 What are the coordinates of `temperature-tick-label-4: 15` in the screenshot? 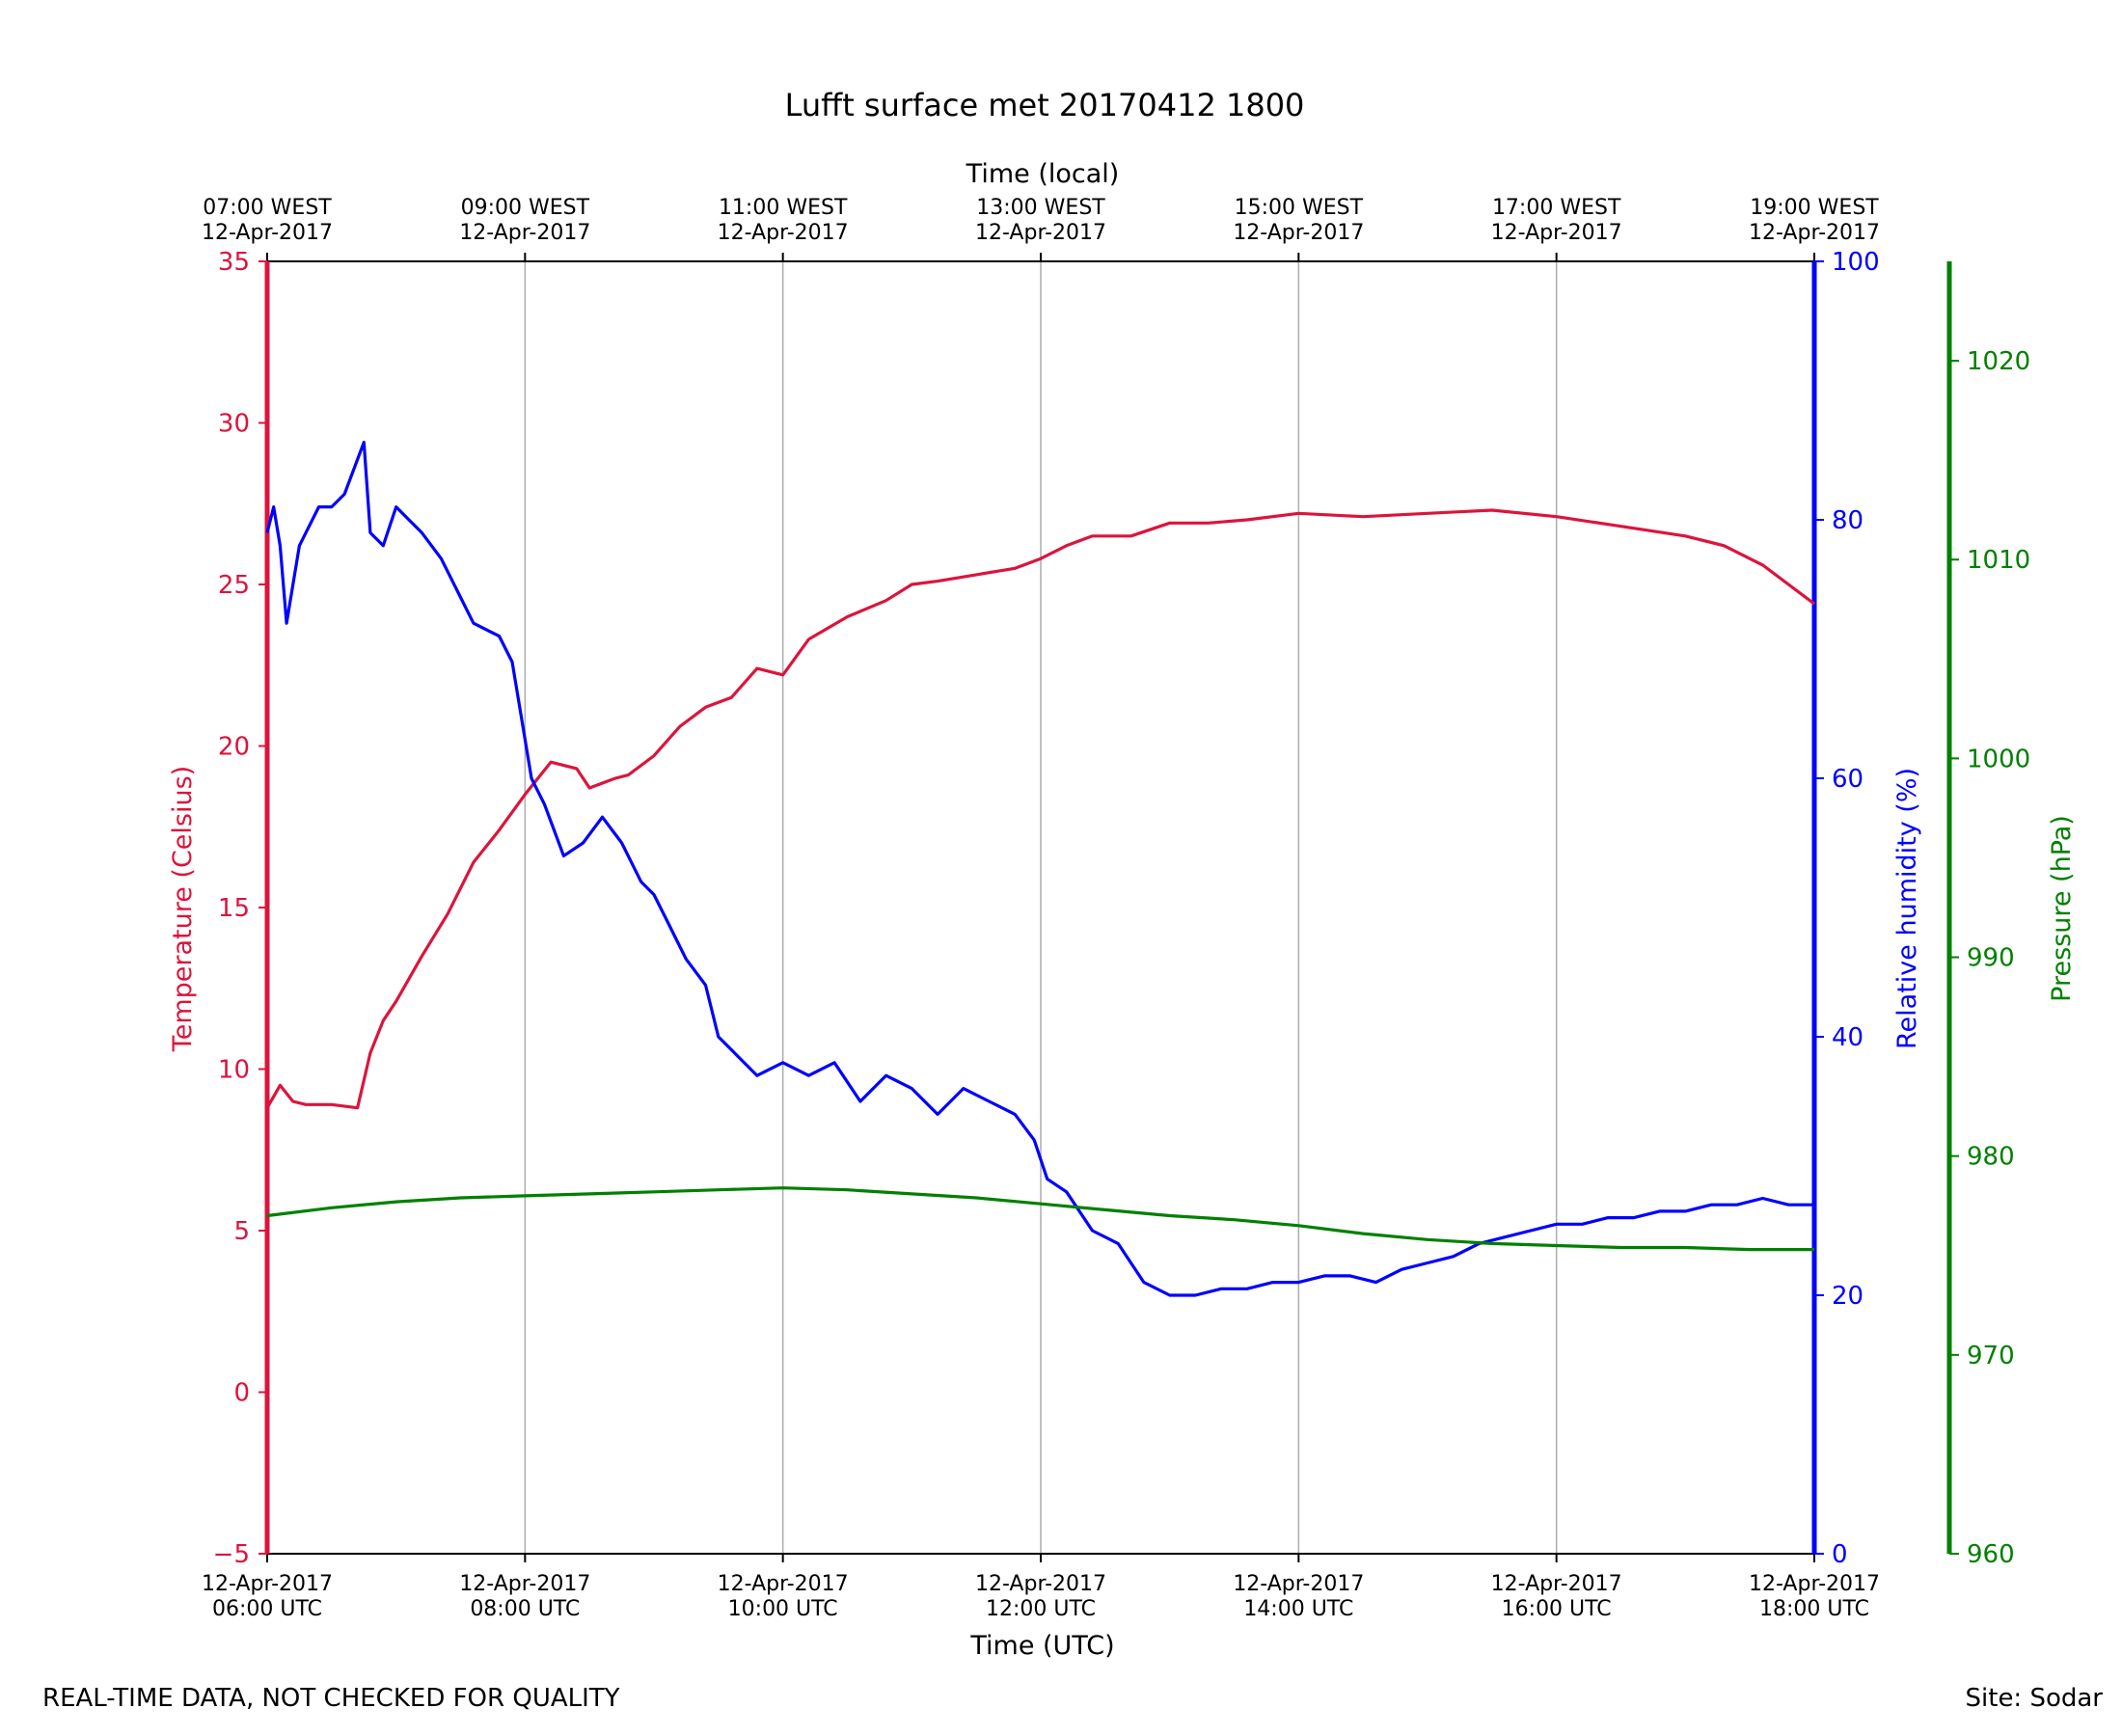 It's located at (234, 909).